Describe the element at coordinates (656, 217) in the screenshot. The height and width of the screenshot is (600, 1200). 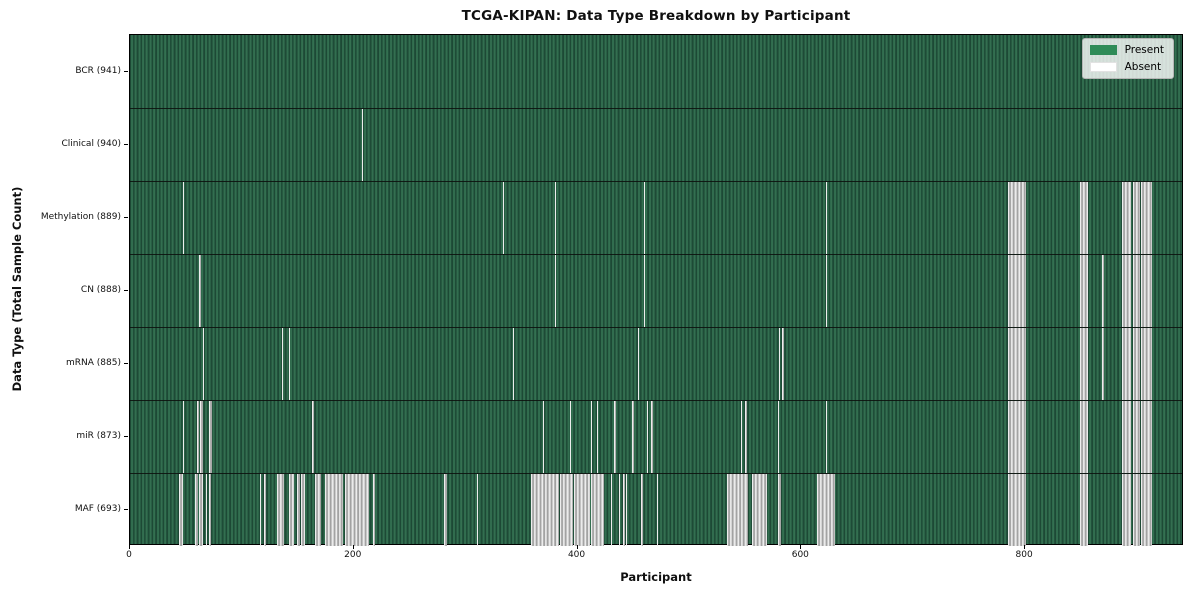
I see `heatmap-row-Methylation` at that location.